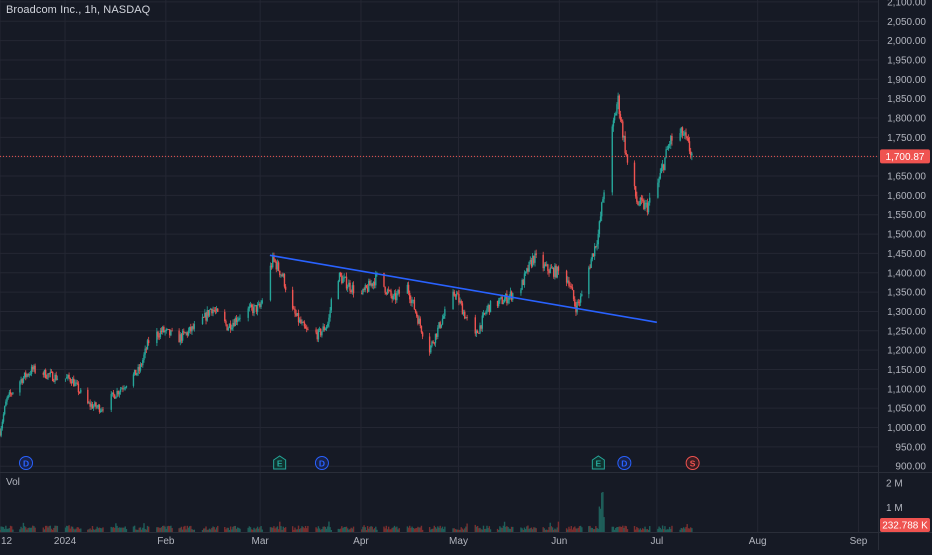 This screenshot has height=555, width=932. Describe the element at coordinates (906, 99) in the screenshot. I see `price-tick-label: 1,850.00` at that location.